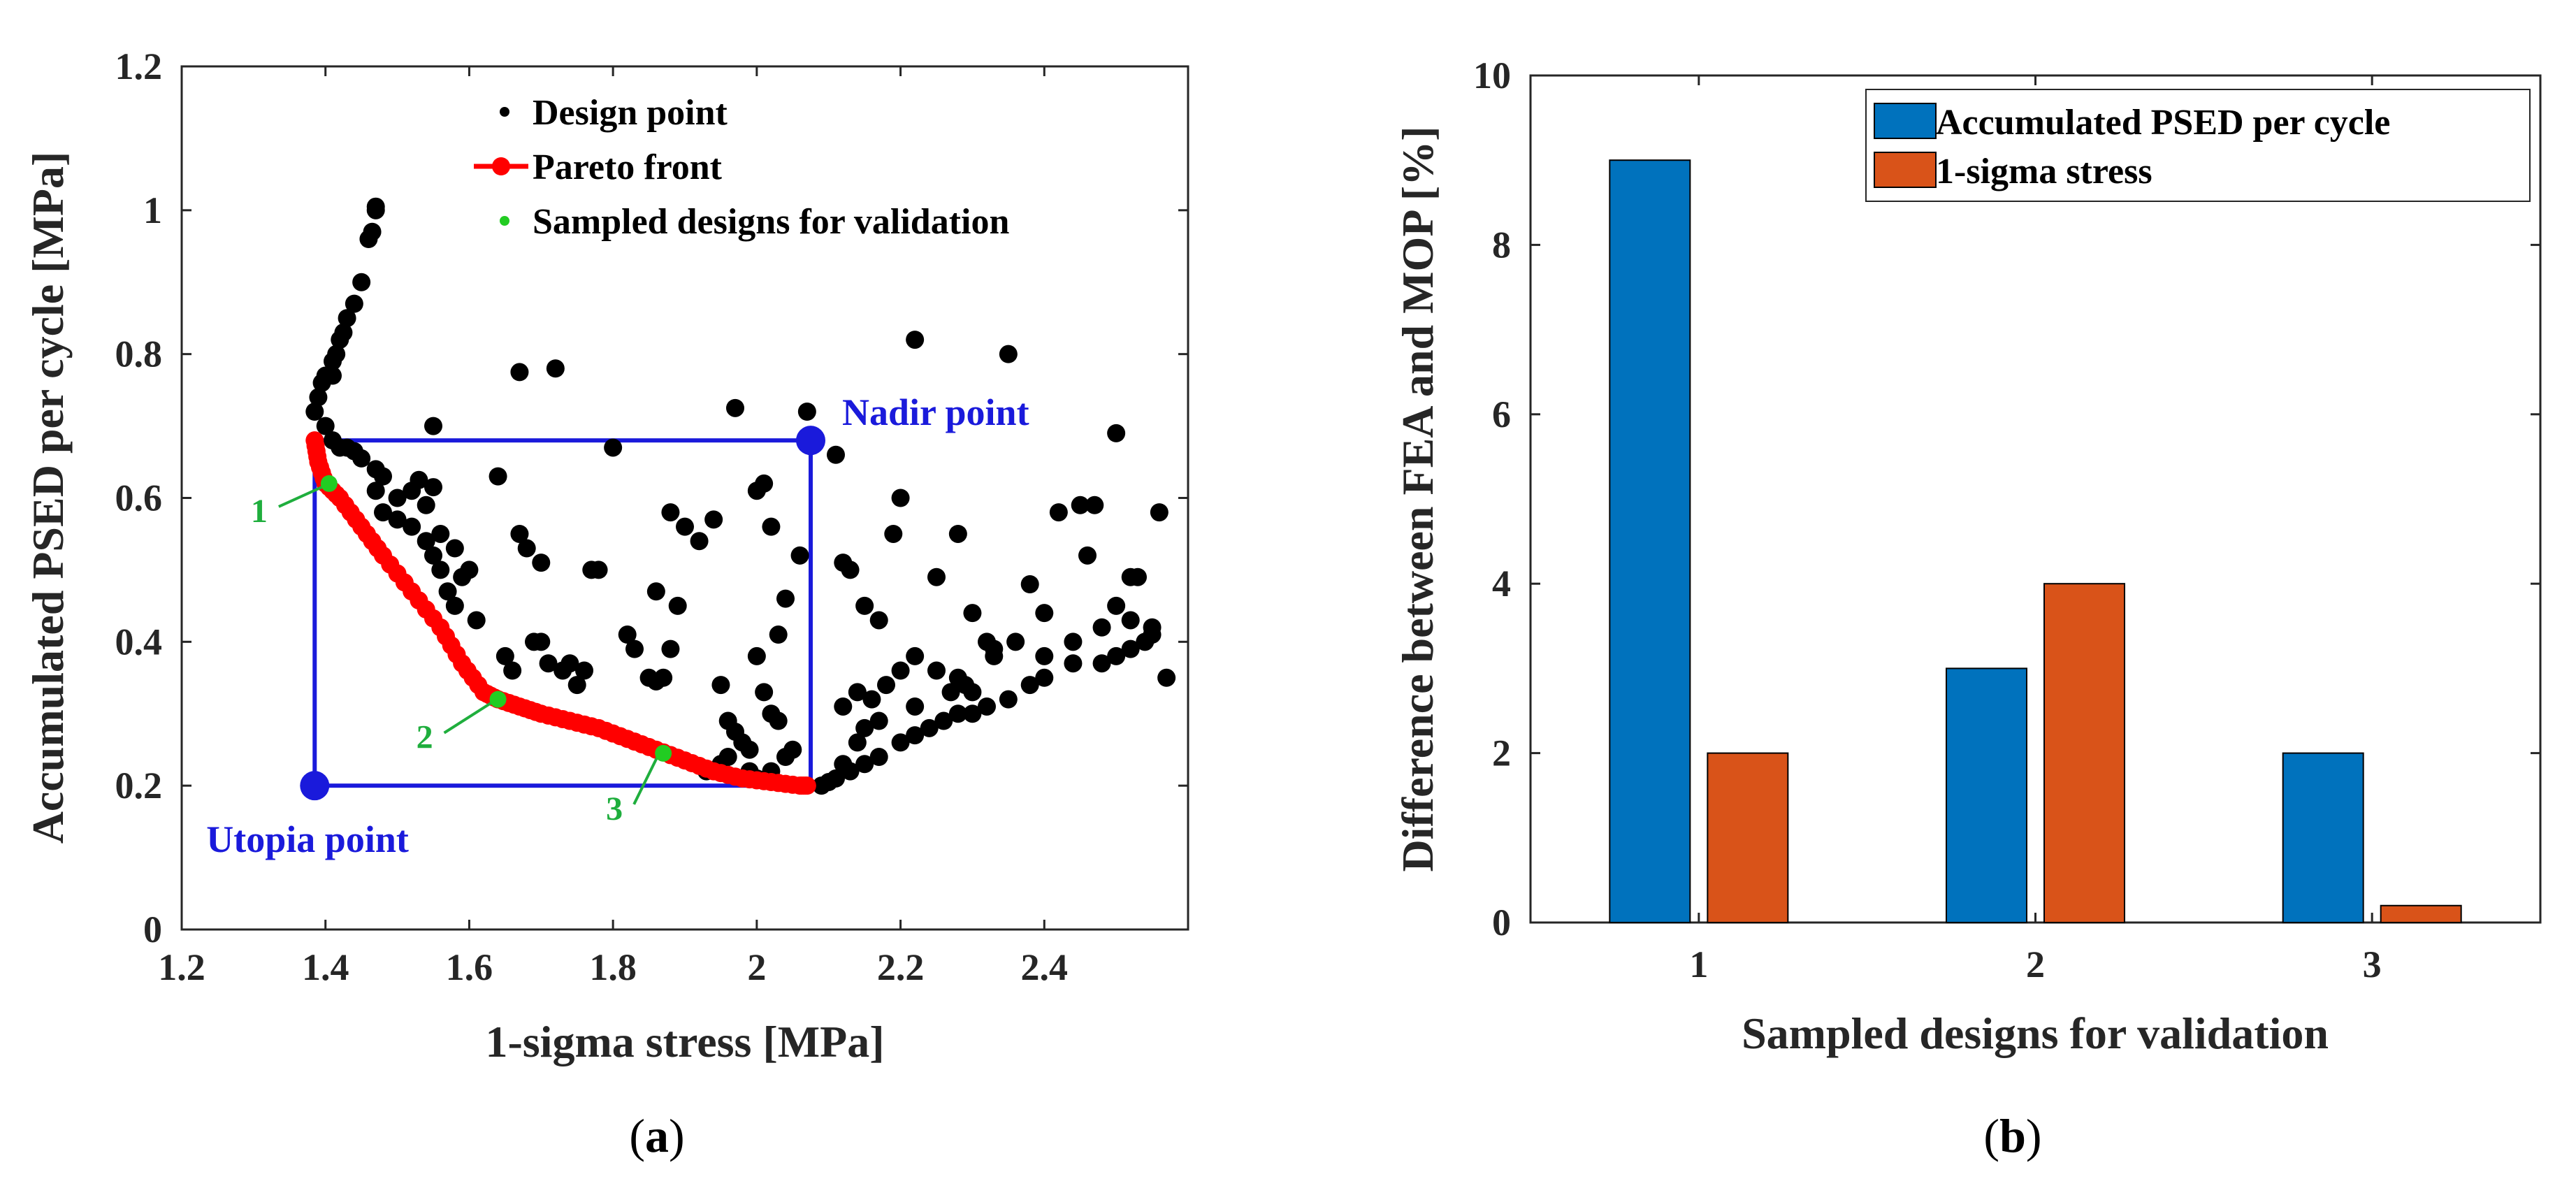 The width and height of the screenshot is (2576, 1179). Describe the element at coordinates (1501, 753) in the screenshot. I see `y-tick-label-b: 2` at that location.